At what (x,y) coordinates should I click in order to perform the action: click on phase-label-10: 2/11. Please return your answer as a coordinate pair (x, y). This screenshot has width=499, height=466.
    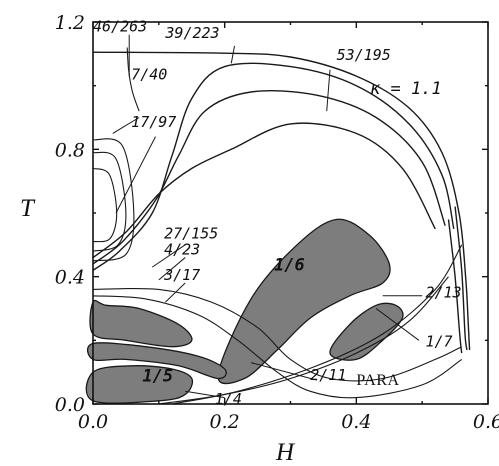
    Looking at the image, I should click on (328, 375).